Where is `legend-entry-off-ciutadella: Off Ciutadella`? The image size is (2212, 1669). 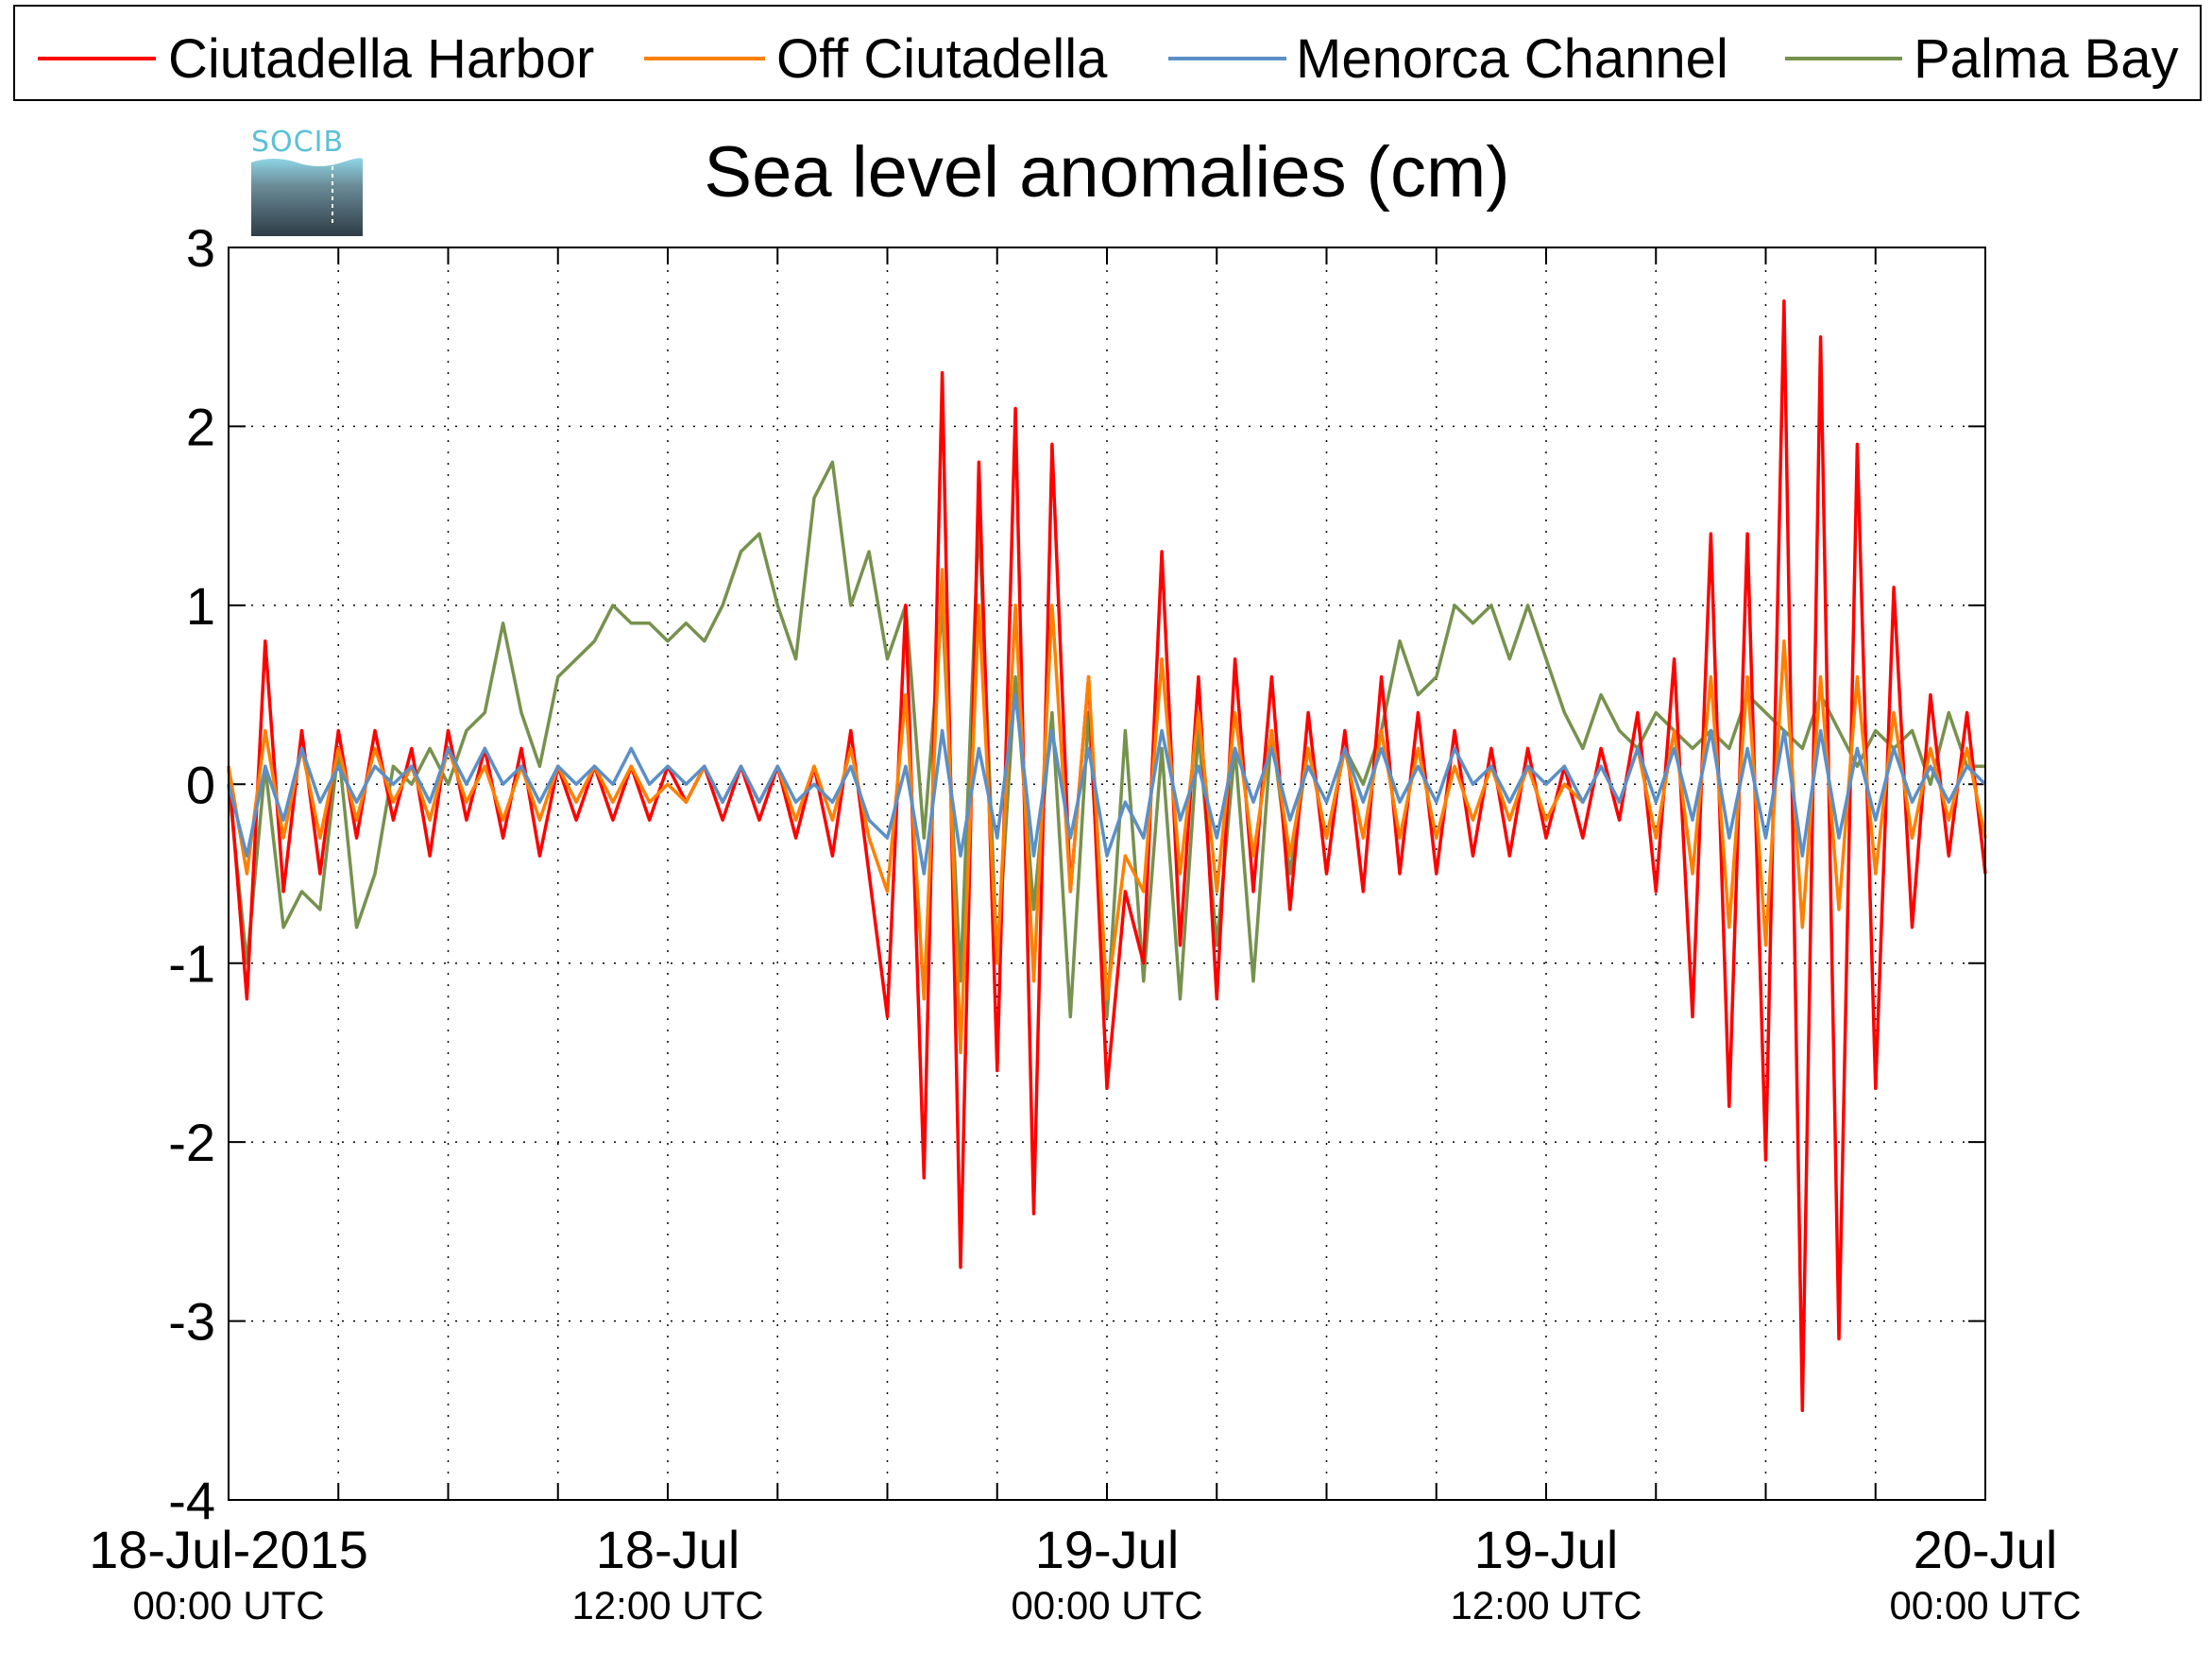 legend-entry-off-ciutadella: Off Ciutadella is located at coordinates (876, 59).